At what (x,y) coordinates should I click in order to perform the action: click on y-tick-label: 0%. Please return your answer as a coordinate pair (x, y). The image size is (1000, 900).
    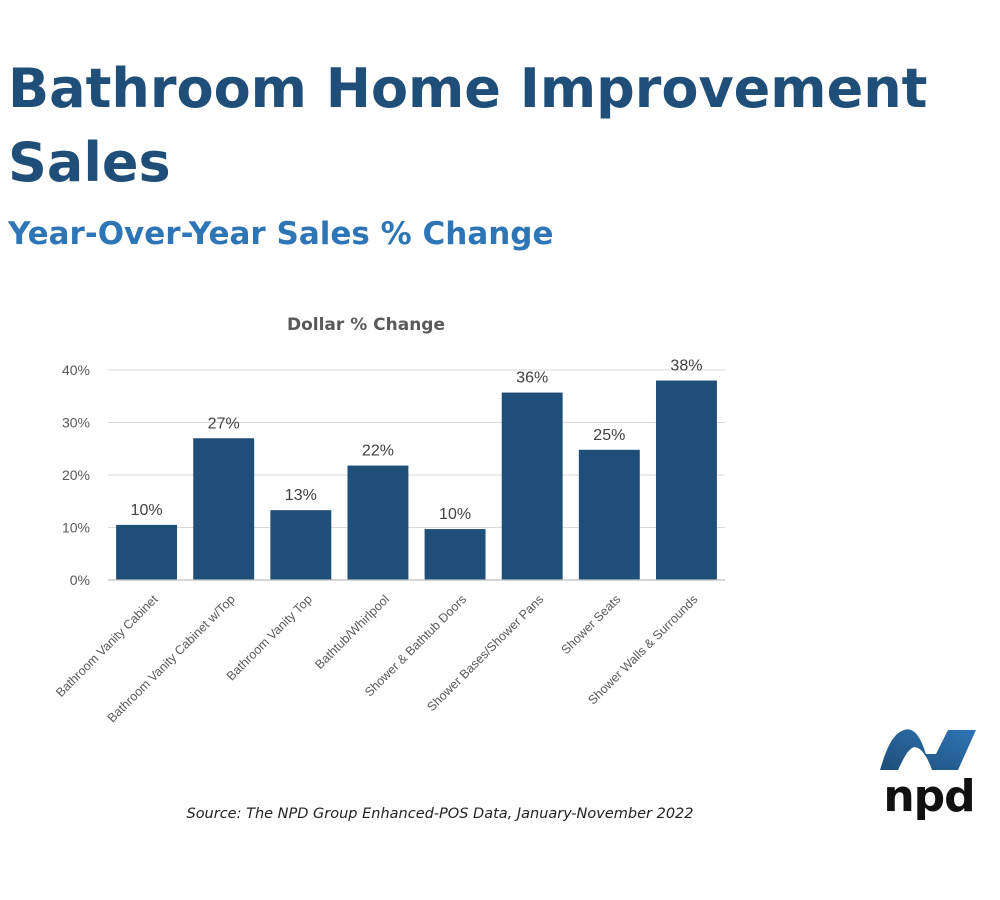
    Looking at the image, I should click on (80, 580).